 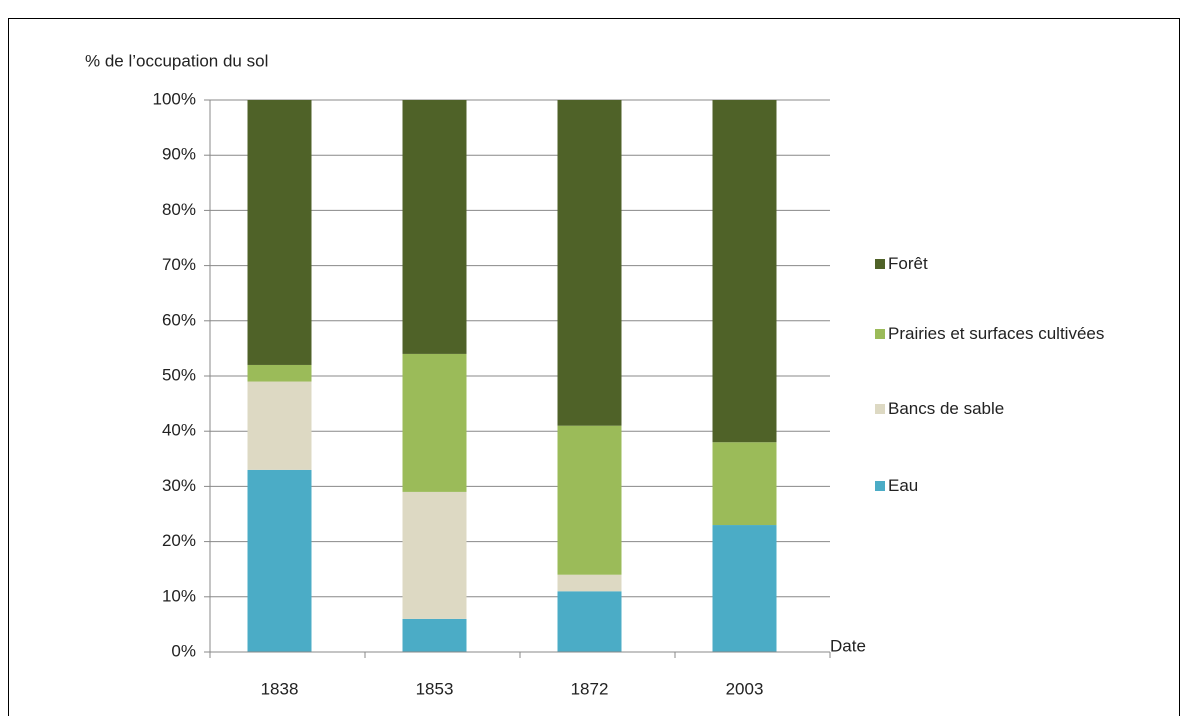 What do you see at coordinates (946, 408) in the screenshot?
I see `legend-label: Bancs de sable` at bounding box center [946, 408].